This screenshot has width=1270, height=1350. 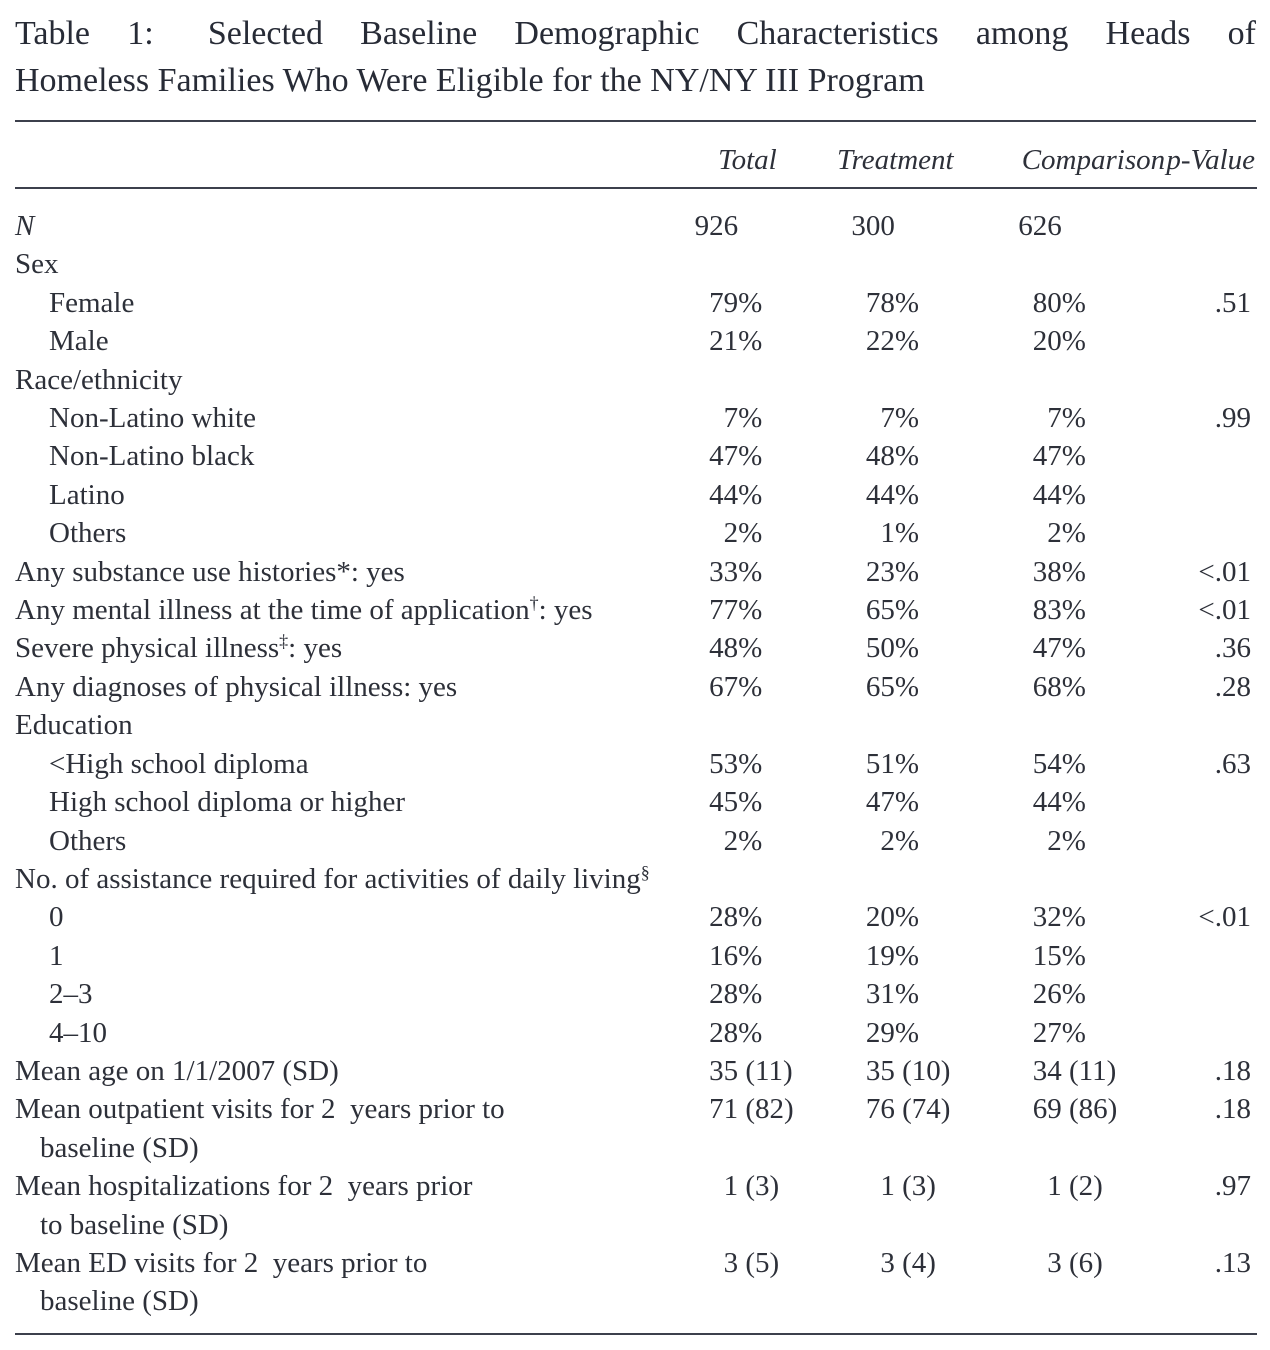 I want to click on column-header-total: Total, so click(x=719, y=155).